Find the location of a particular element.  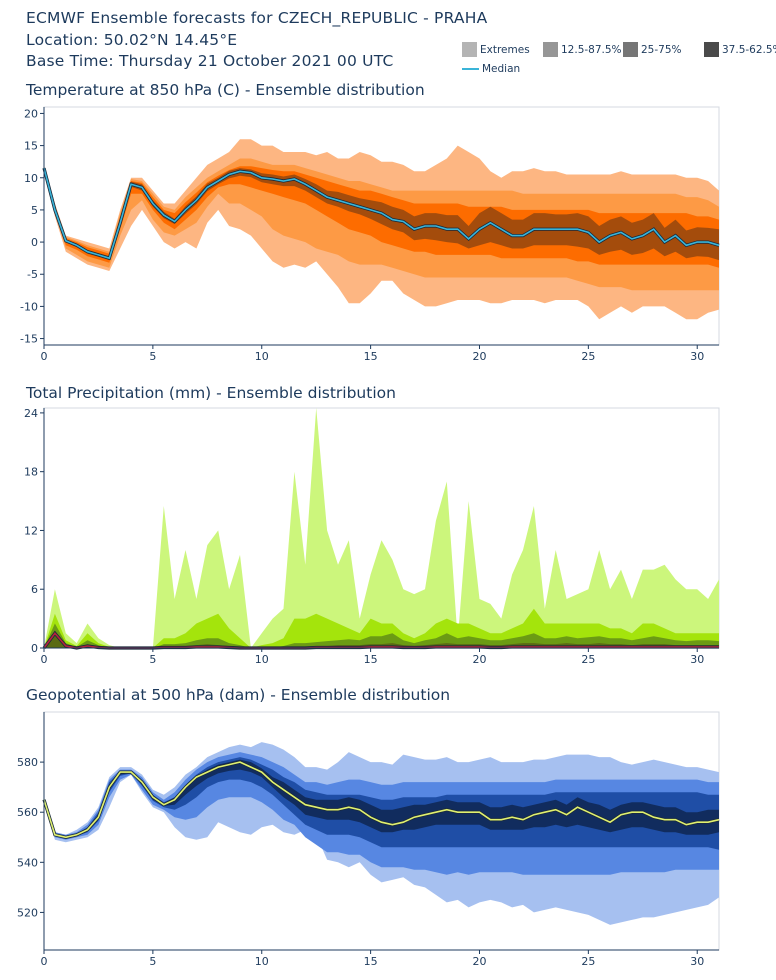

temp-median-line is located at coordinates (381, 213).